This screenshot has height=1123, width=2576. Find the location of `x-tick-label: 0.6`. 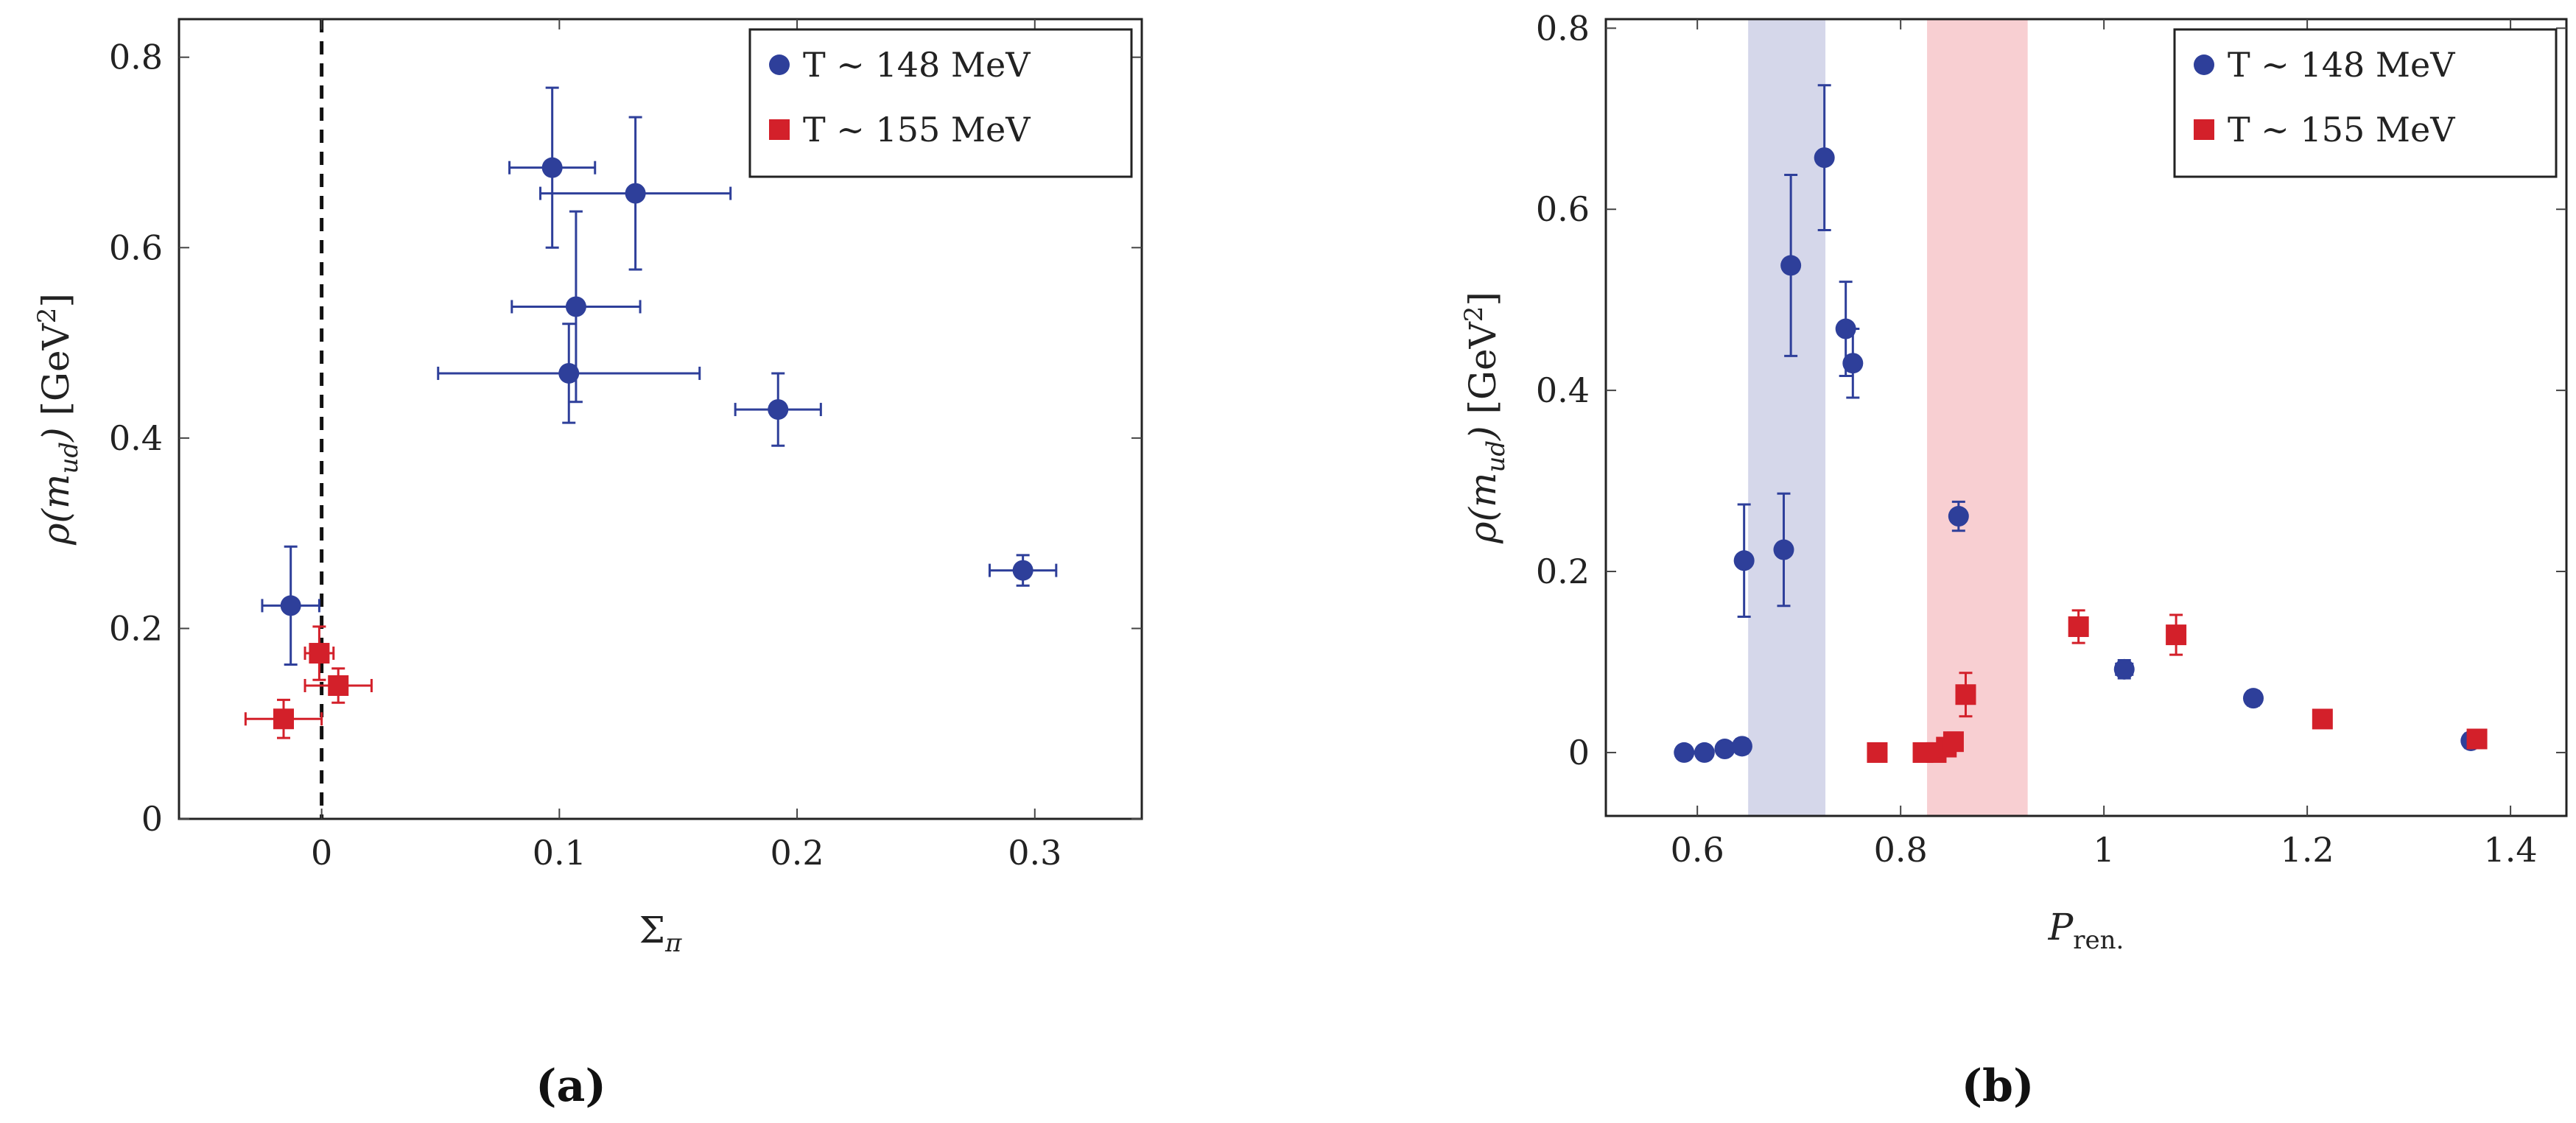

x-tick-label: 0.6 is located at coordinates (1697, 850).